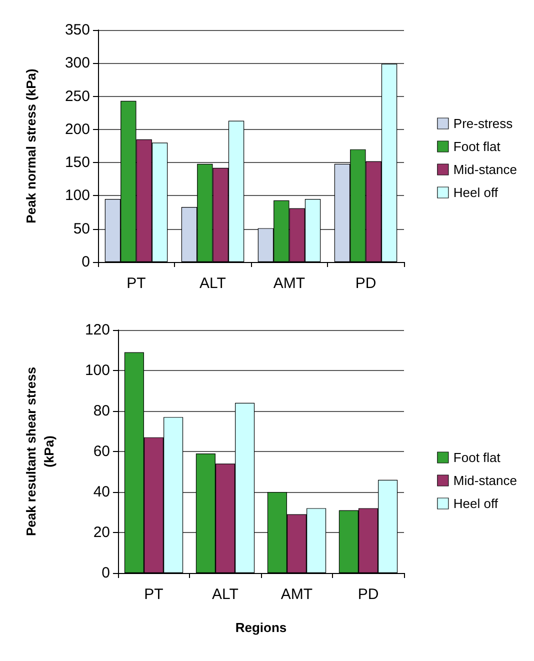  I want to click on y-tick-label: 40, so click(101, 492).